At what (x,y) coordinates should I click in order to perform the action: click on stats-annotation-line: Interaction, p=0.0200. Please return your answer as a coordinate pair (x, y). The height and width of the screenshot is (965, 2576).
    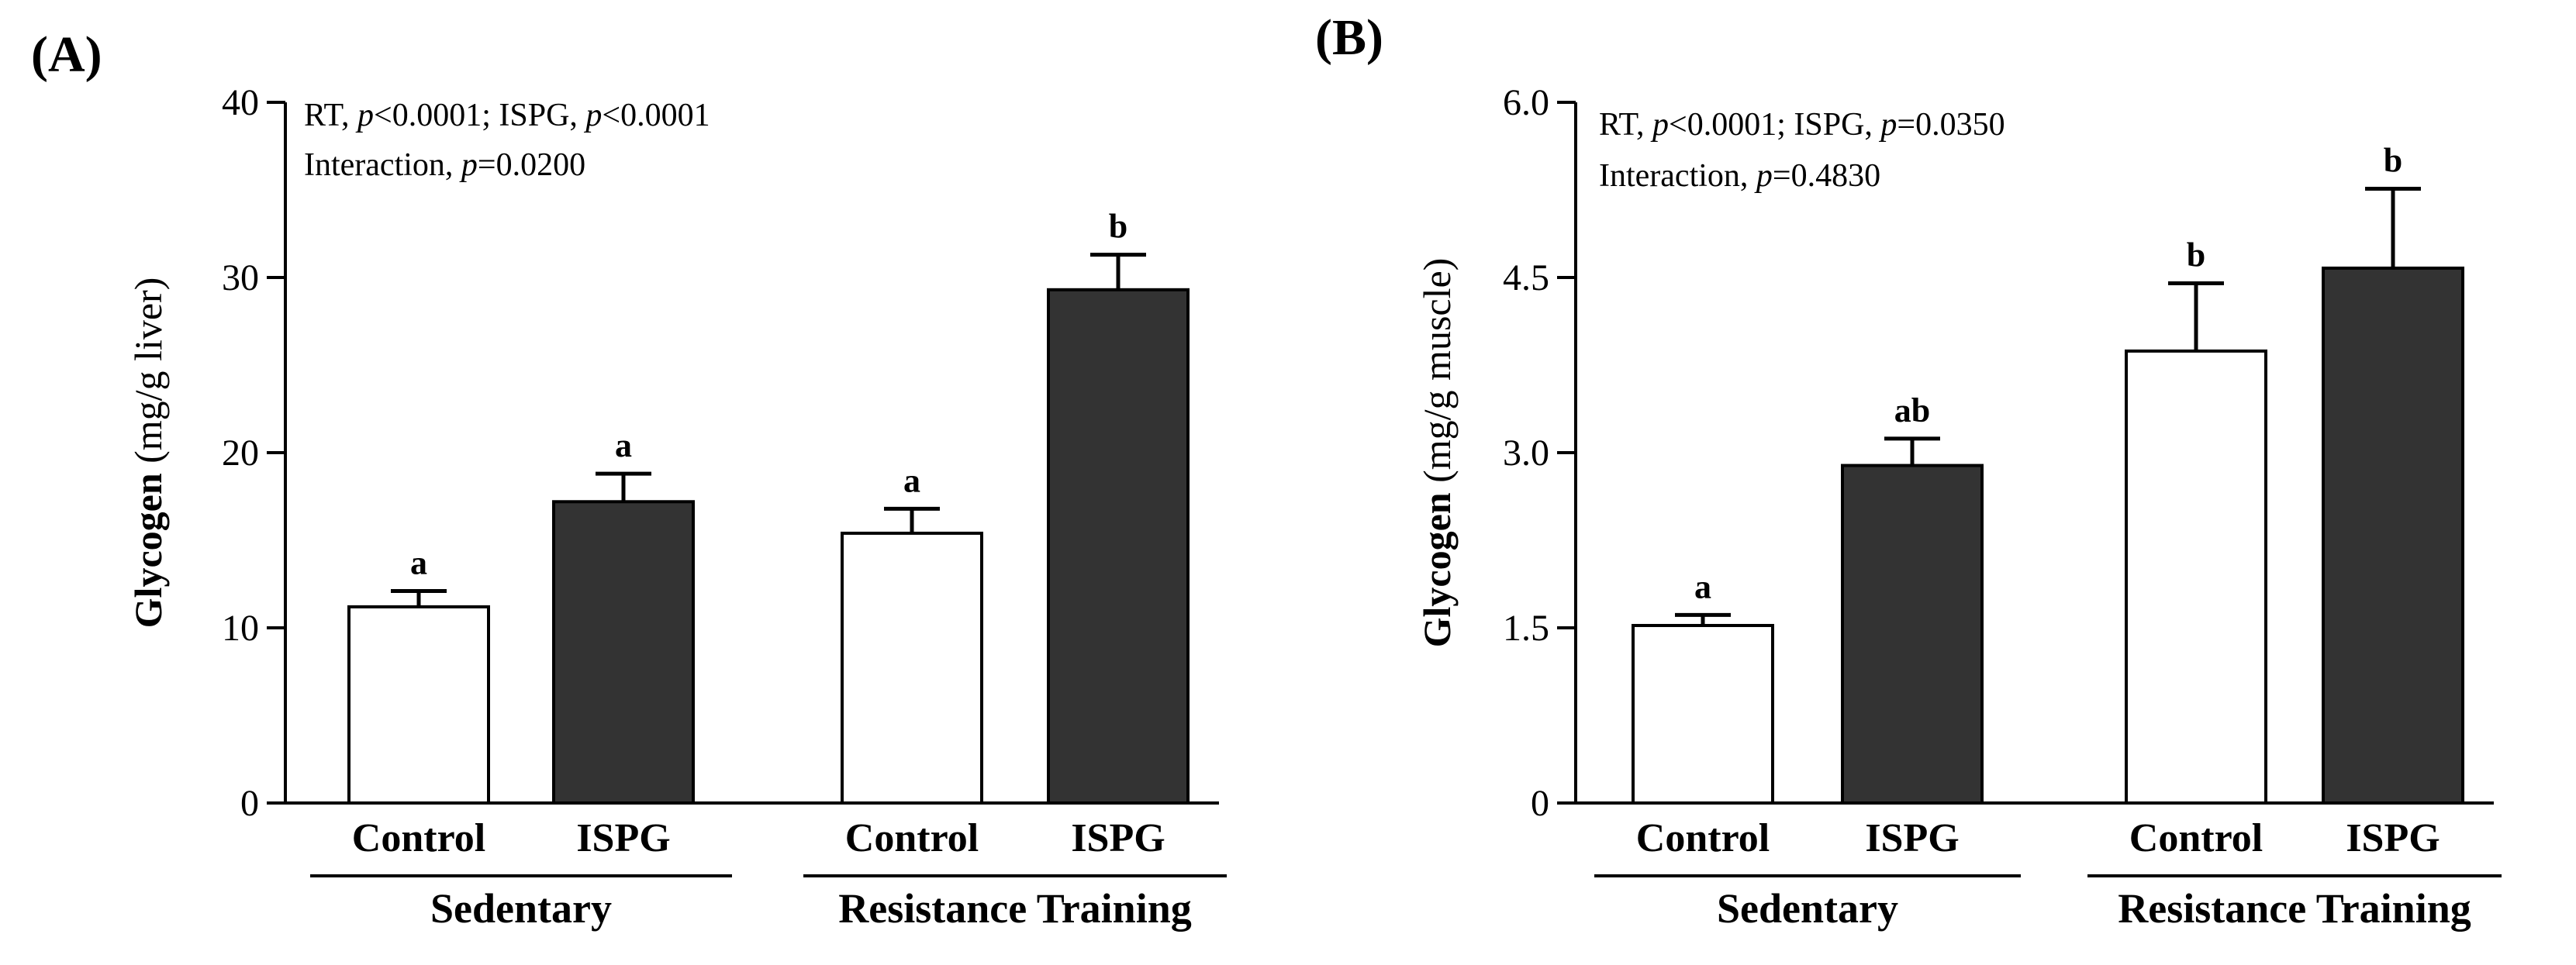
    Looking at the image, I should click on (444, 165).